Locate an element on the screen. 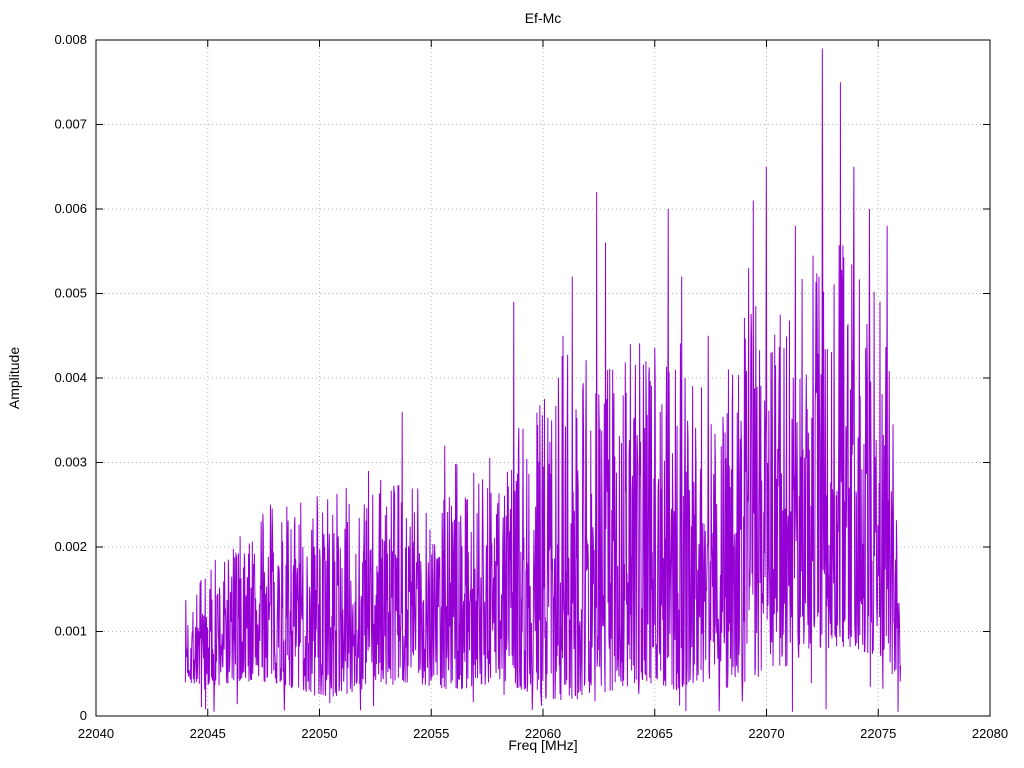 The height and width of the screenshot is (768, 1024). x-tick-label: 22040 is located at coordinates (96, 733).